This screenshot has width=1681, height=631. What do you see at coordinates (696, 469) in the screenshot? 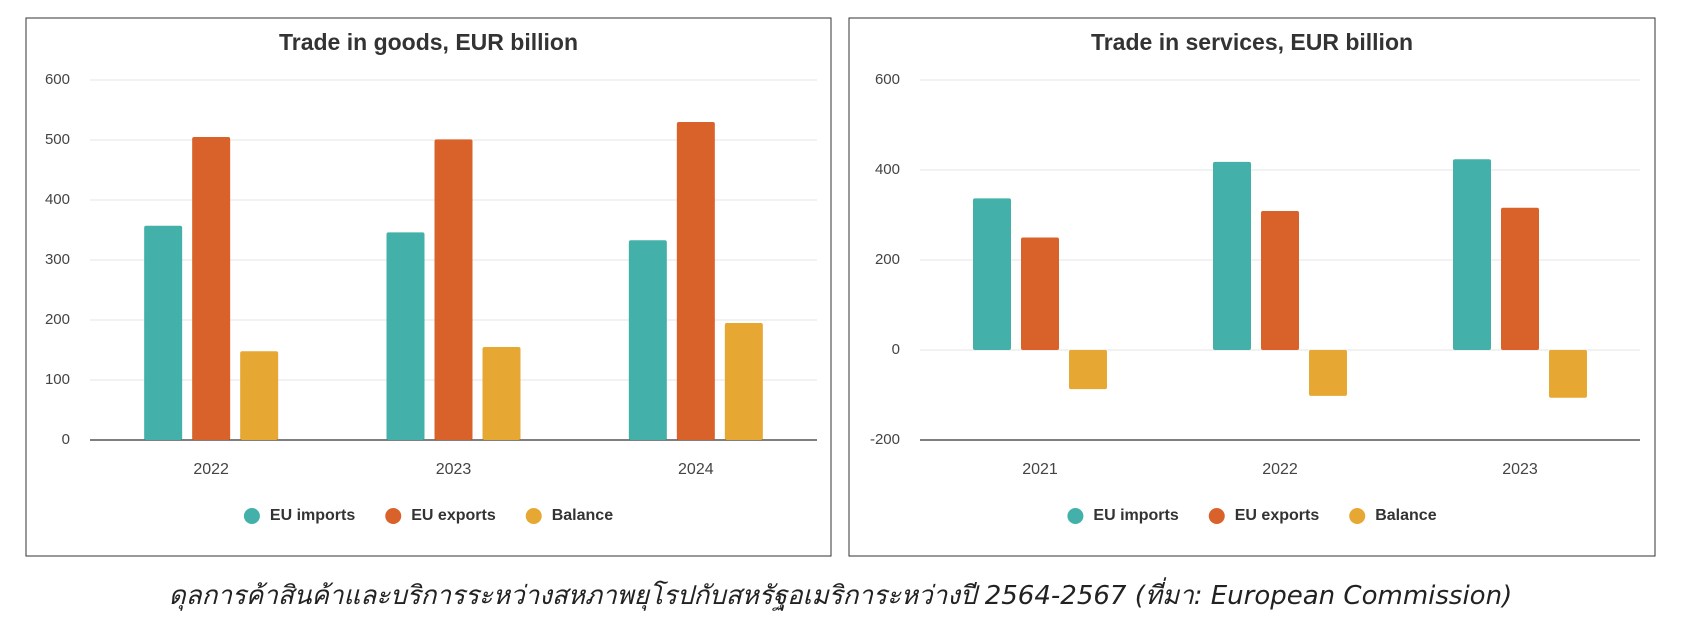
I see `x-tick-label: 2024` at bounding box center [696, 469].